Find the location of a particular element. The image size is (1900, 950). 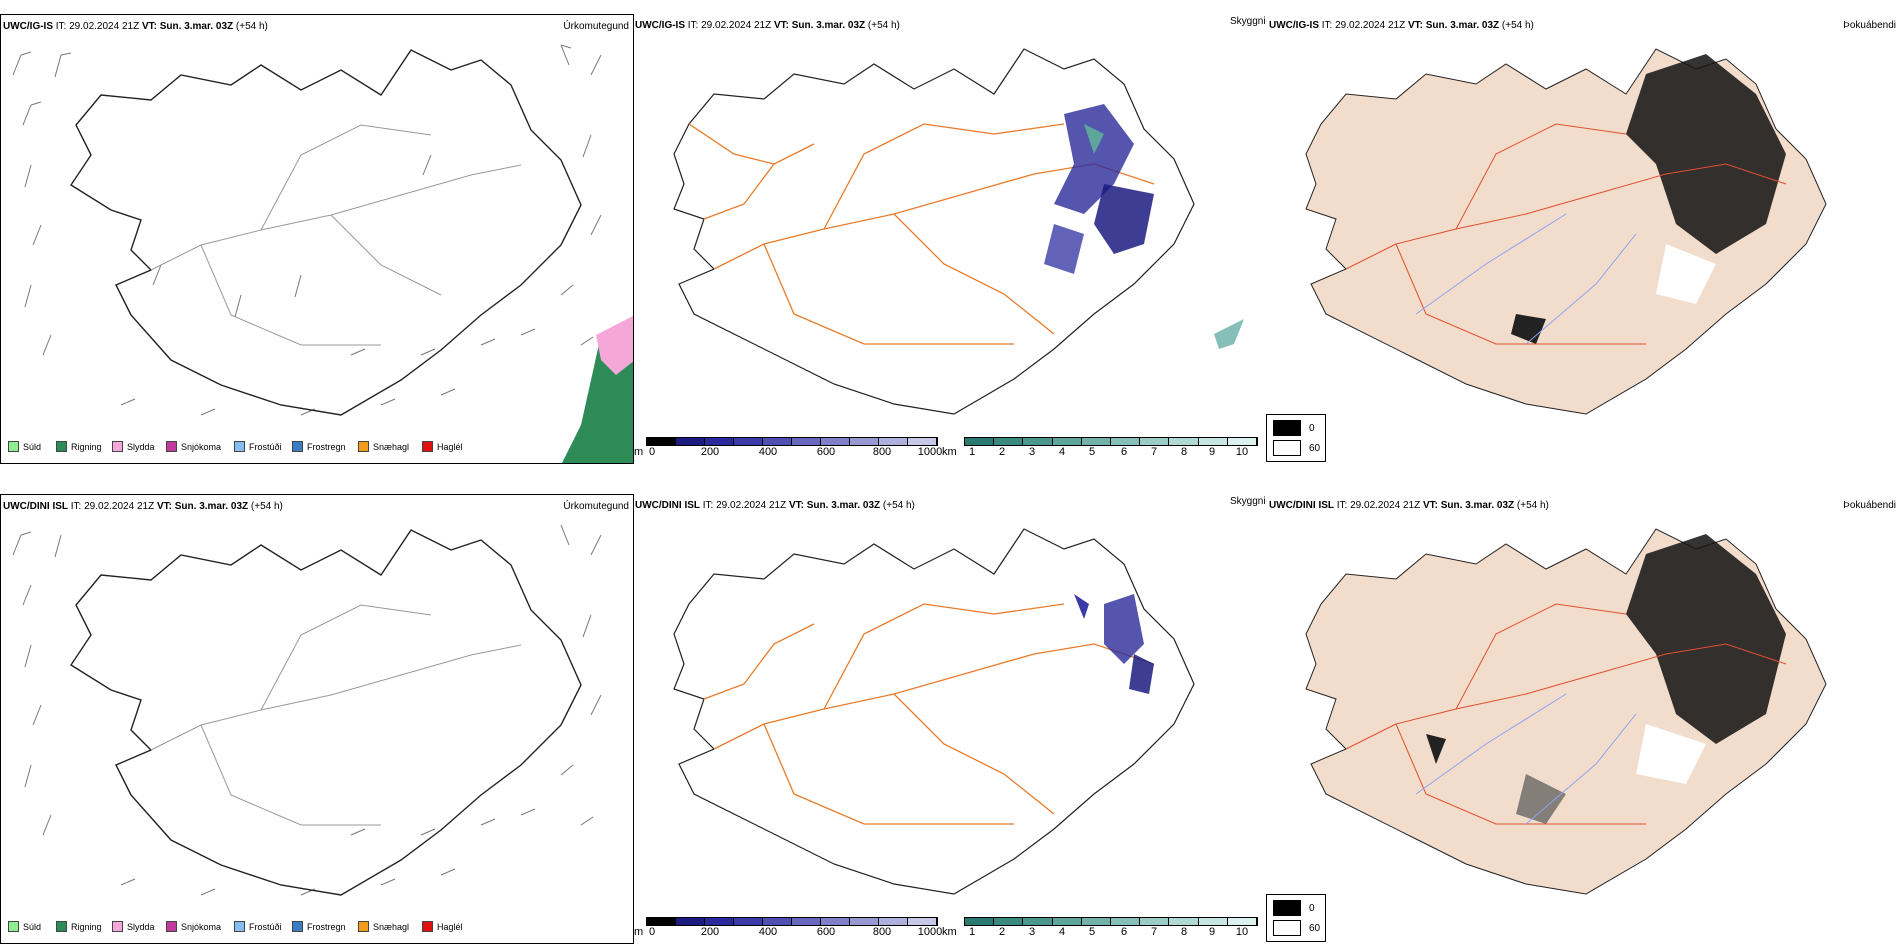

rivers is located at coordinates (1526, 759).